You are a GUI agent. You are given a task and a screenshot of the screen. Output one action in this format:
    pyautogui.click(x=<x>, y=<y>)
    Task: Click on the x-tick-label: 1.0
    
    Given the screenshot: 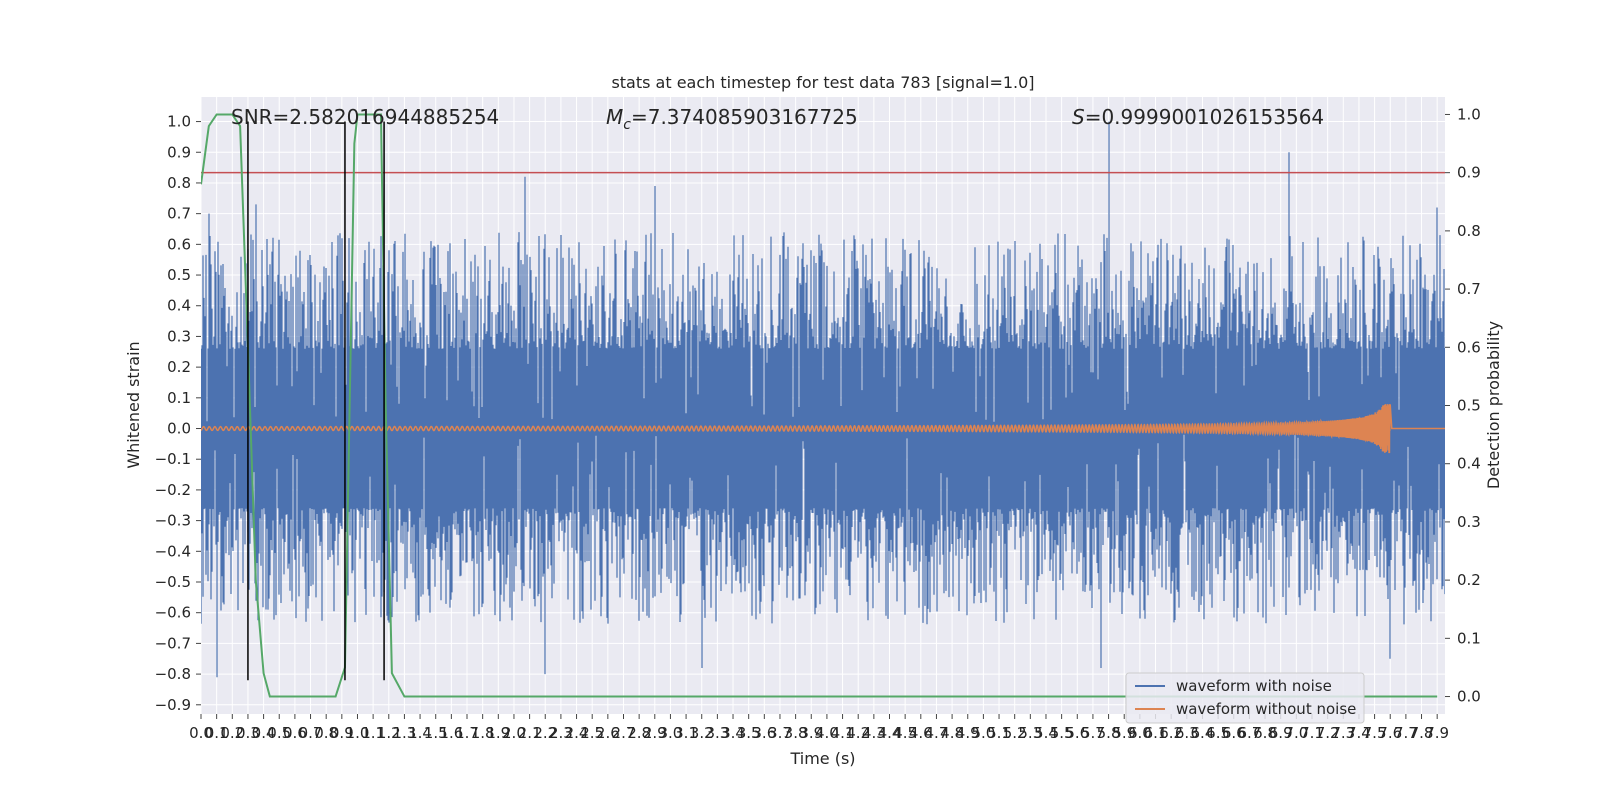 What is the action you would take?
    pyautogui.click(x=358, y=733)
    